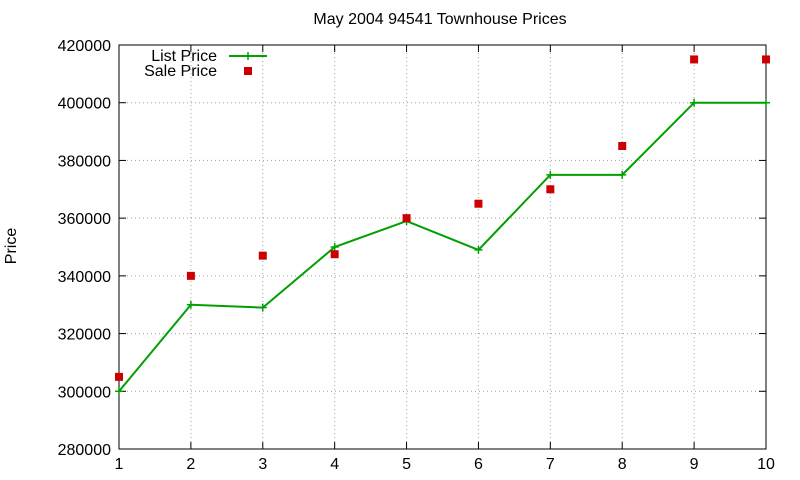 The height and width of the screenshot is (480, 800). I want to click on y-tick-label: 300000, so click(84, 392).